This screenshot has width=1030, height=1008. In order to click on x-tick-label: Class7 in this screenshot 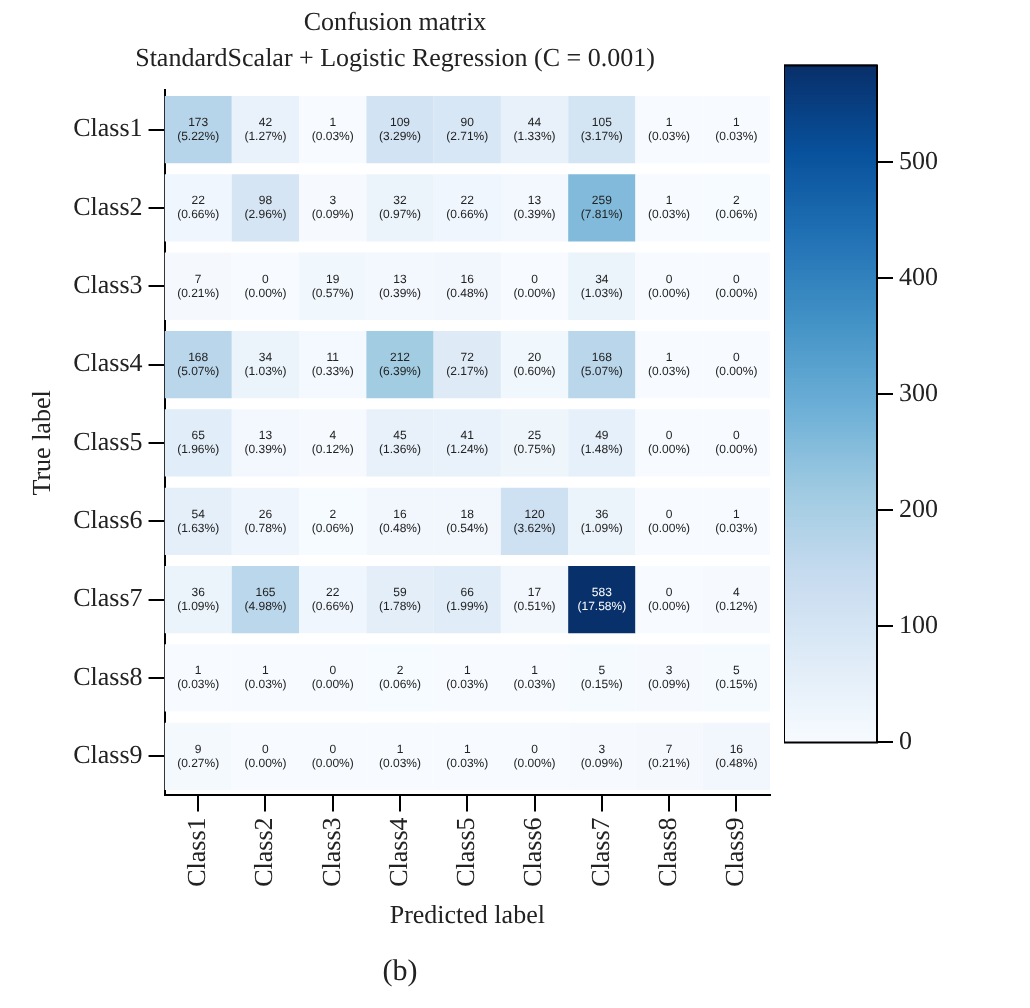, I will do `click(599, 851)`.